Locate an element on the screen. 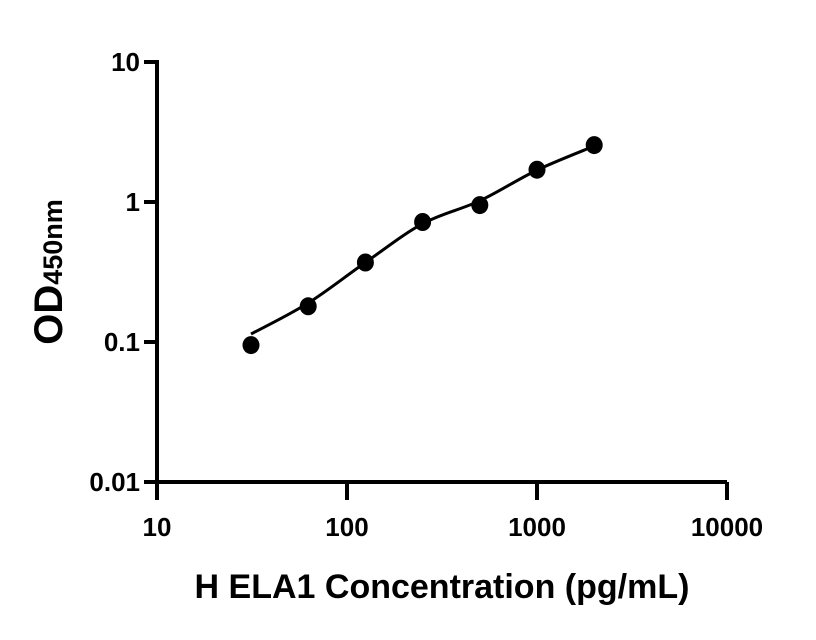 The image size is (816, 640). y-tick-label: 1 is located at coordinates (133, 202).